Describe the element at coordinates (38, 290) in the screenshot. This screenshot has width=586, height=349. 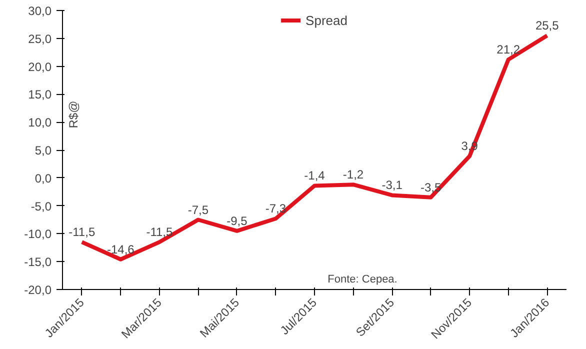
I see `y-tick-label: -20,0` at that location.